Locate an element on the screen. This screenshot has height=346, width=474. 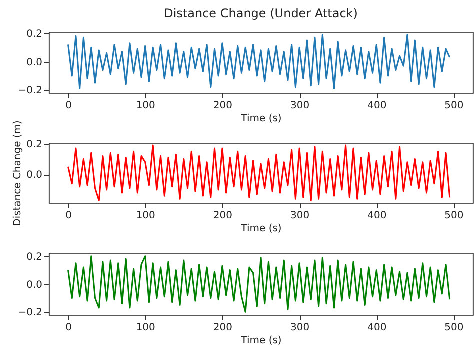
y-axis-title: Distance Change (m) is located at coordinates (18, 173).